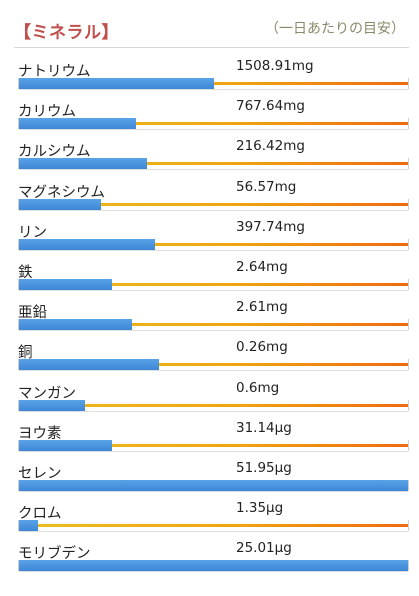  I want to click on mineral-name: 銅, so click(25, 353).